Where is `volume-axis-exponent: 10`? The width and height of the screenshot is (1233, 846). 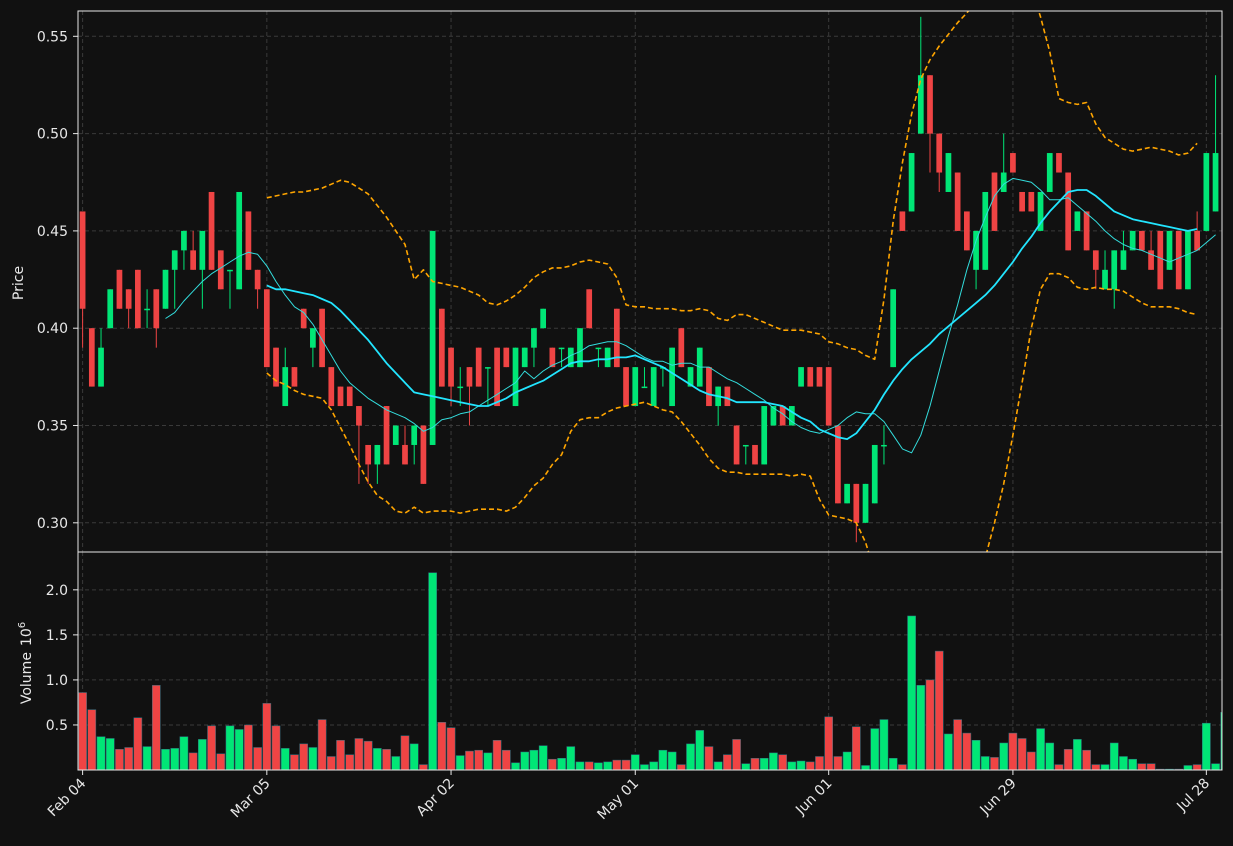 volume-axis-exponent: 10 is located at coordinates (27, 637).